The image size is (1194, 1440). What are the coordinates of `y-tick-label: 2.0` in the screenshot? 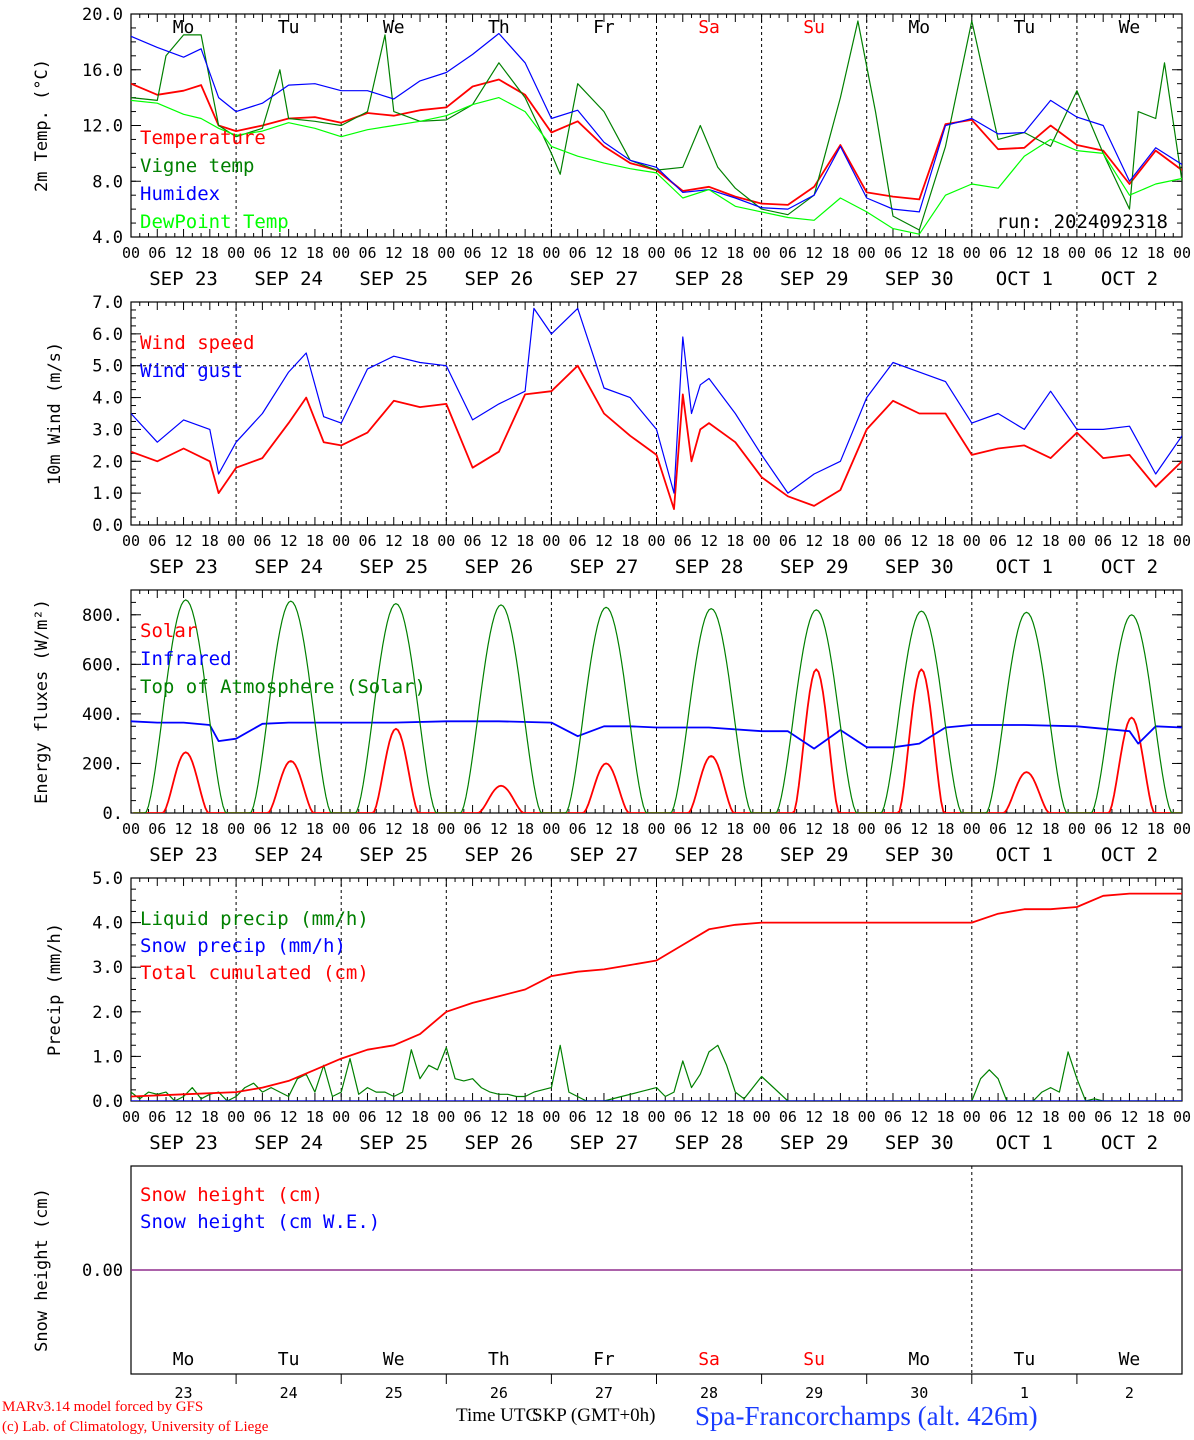 It's located at (107, 1013).